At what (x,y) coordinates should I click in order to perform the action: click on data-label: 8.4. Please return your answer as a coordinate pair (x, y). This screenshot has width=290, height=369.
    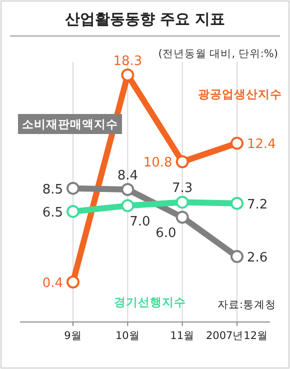
    Looking at the image, I should click on (127, 176).